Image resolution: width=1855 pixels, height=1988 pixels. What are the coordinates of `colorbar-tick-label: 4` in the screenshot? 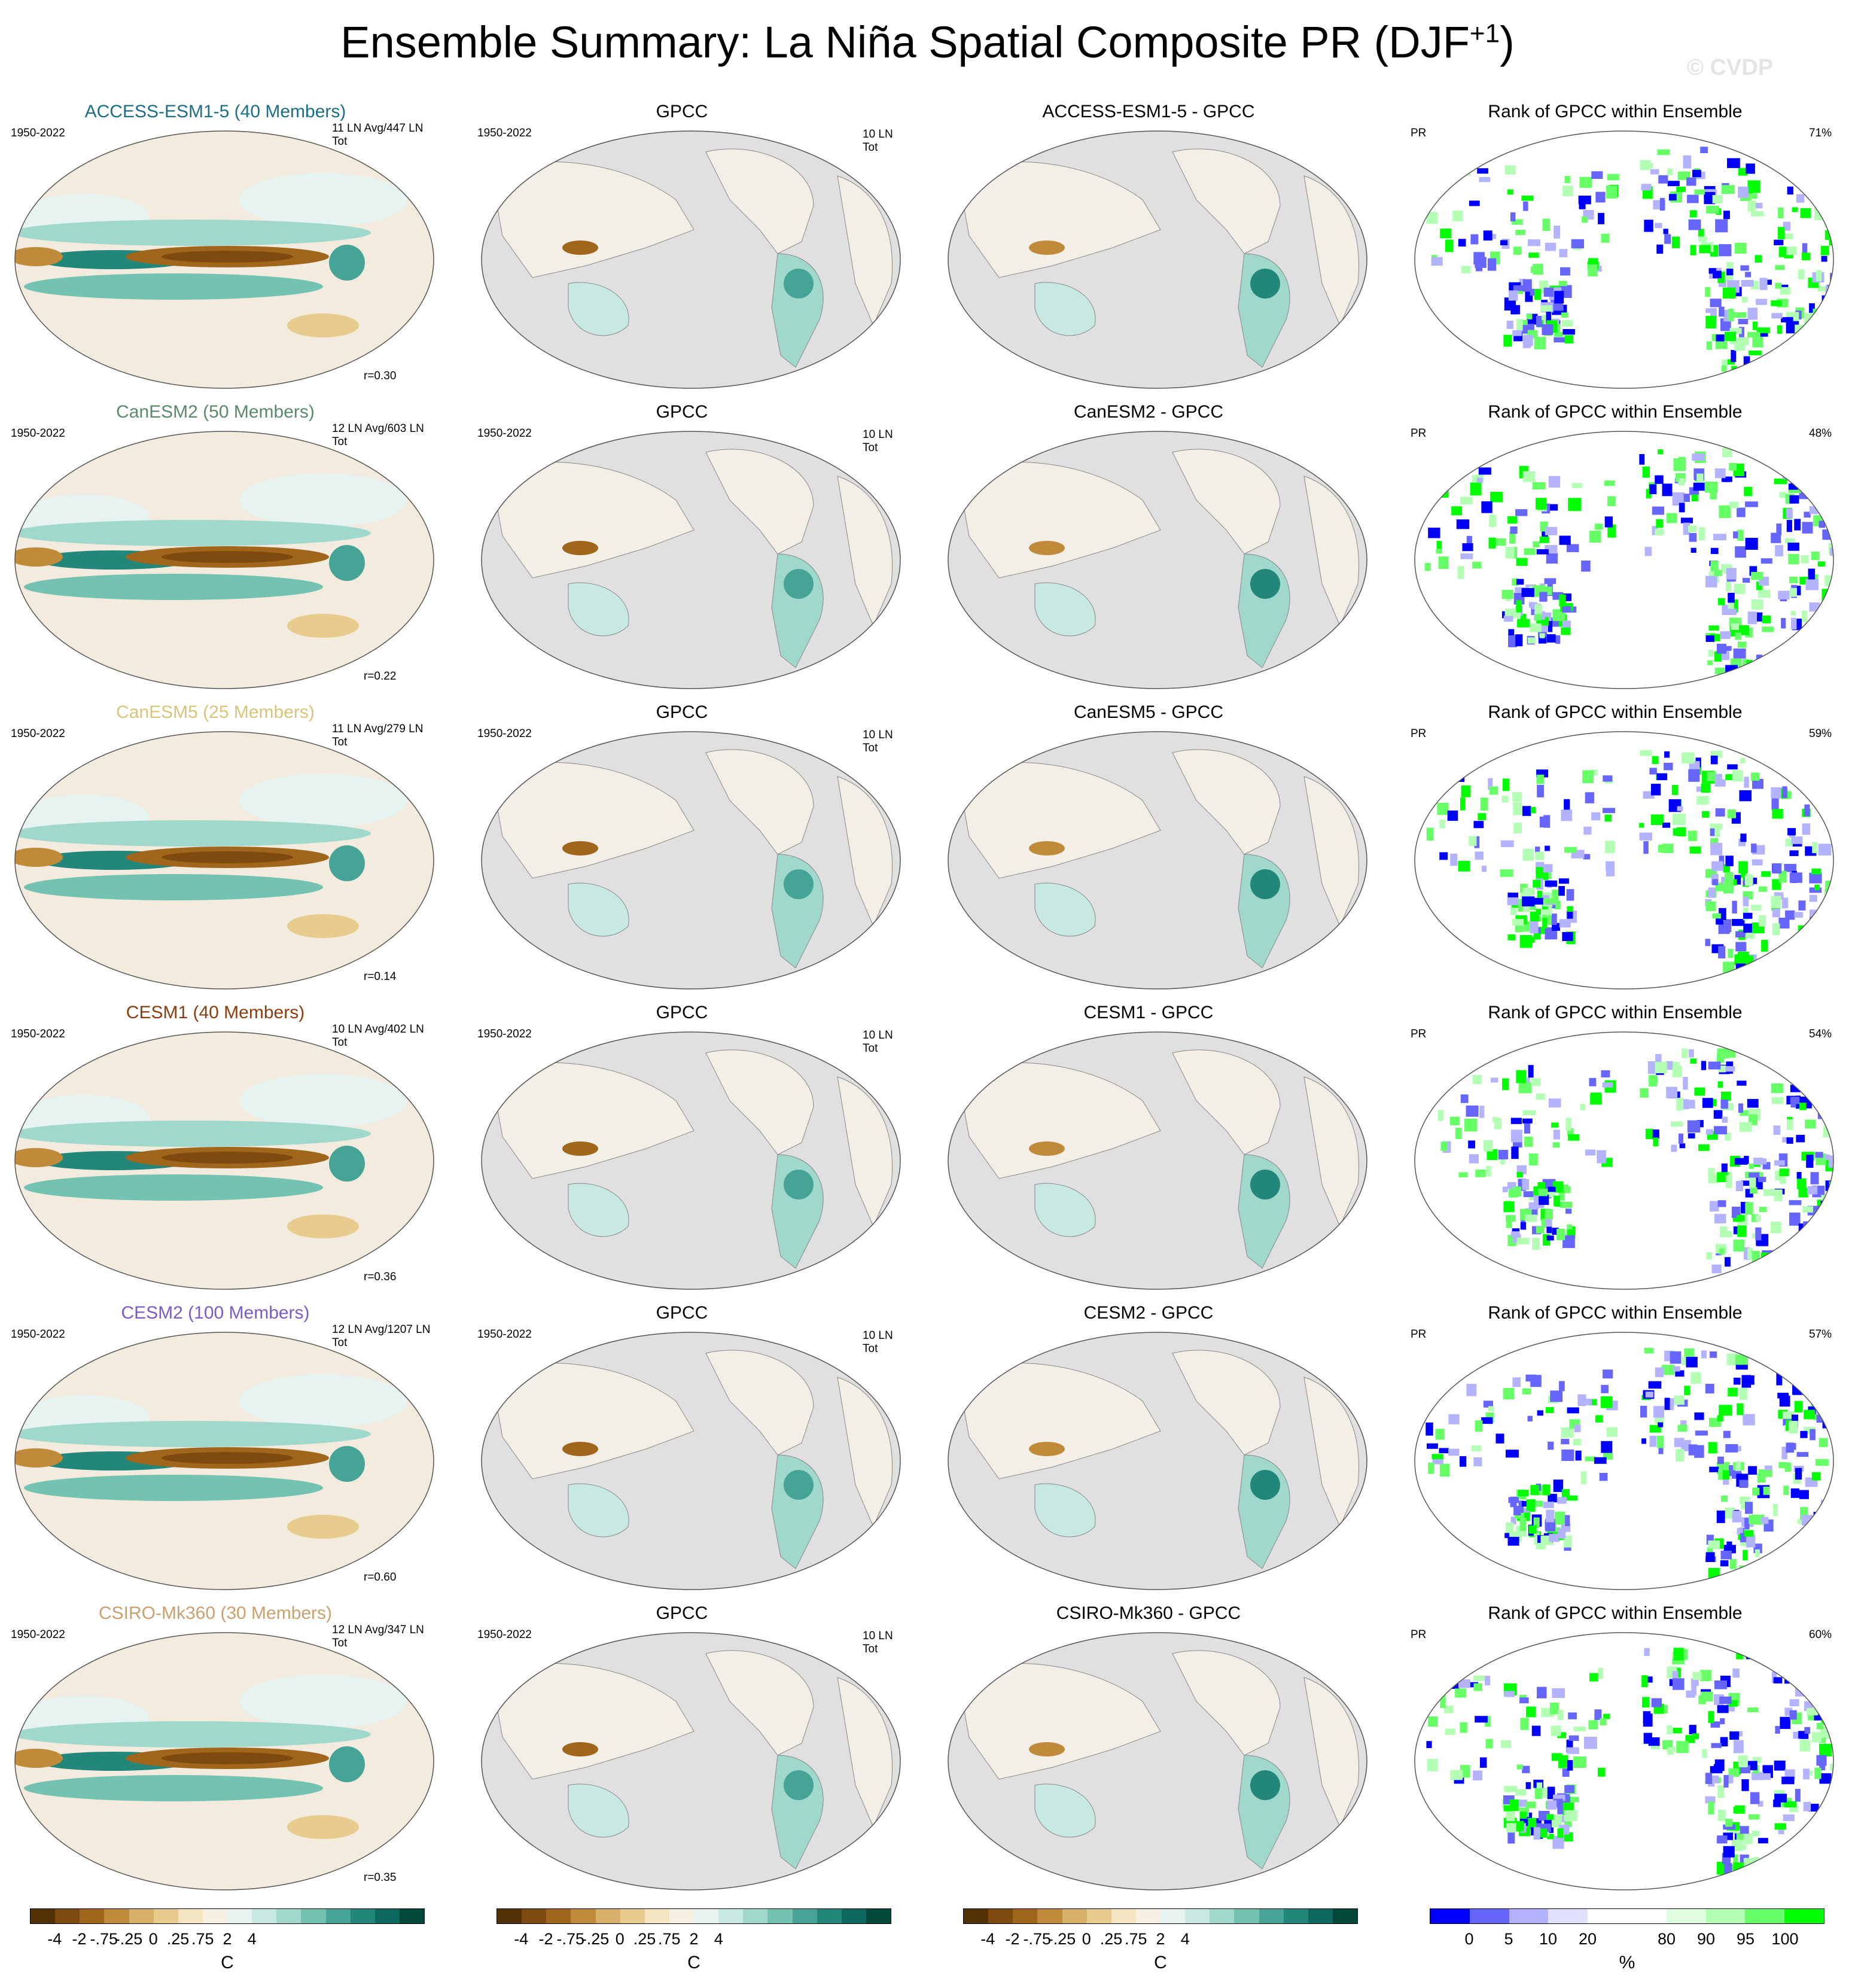 It's located at (1185, 1939).